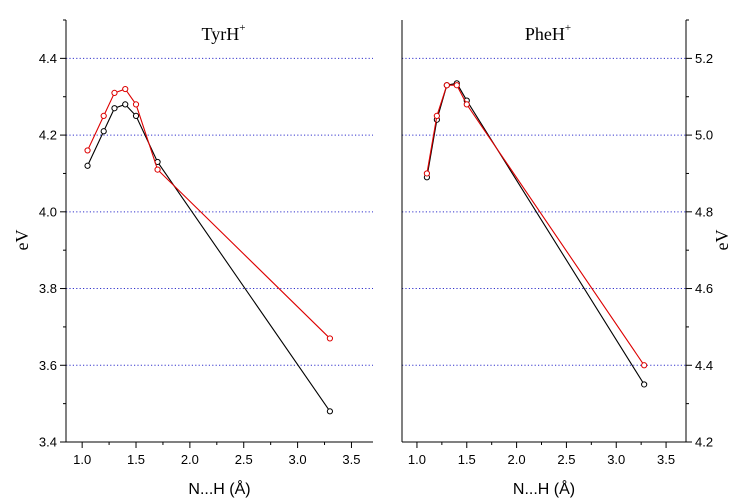  What do you see at coordinates (48, 211) in the screenshot?
I see `y-tick-label: 4.0` at bounding box center [48, 211].